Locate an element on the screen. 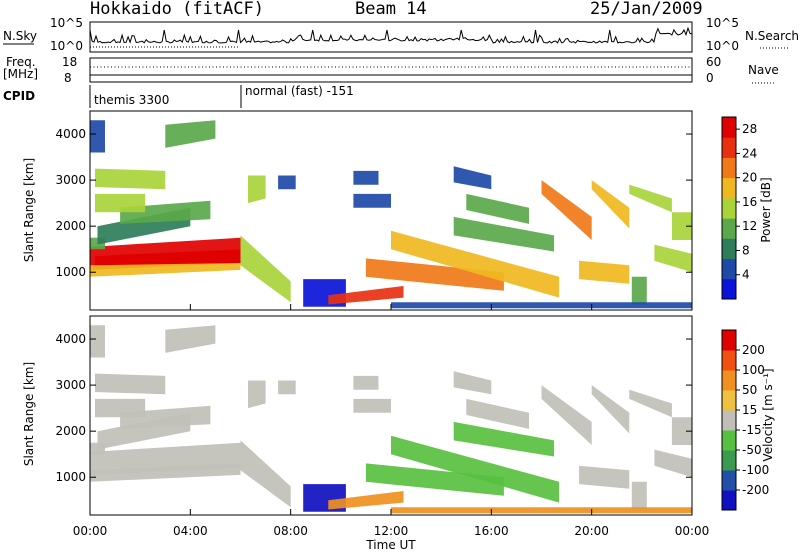 The height and width of the screenshot is (554, 800). freq-tick-top: 18 is located at coordinates (69, 62).